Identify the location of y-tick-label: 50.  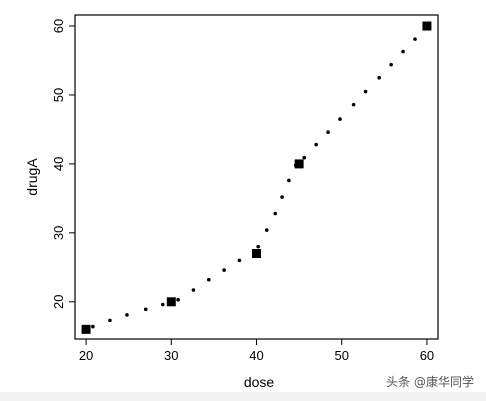
(58, 95).